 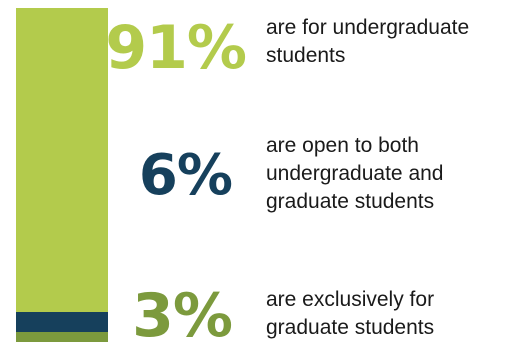 I want to click on description-line: are for undergraduate, so click(x=368, y=27).